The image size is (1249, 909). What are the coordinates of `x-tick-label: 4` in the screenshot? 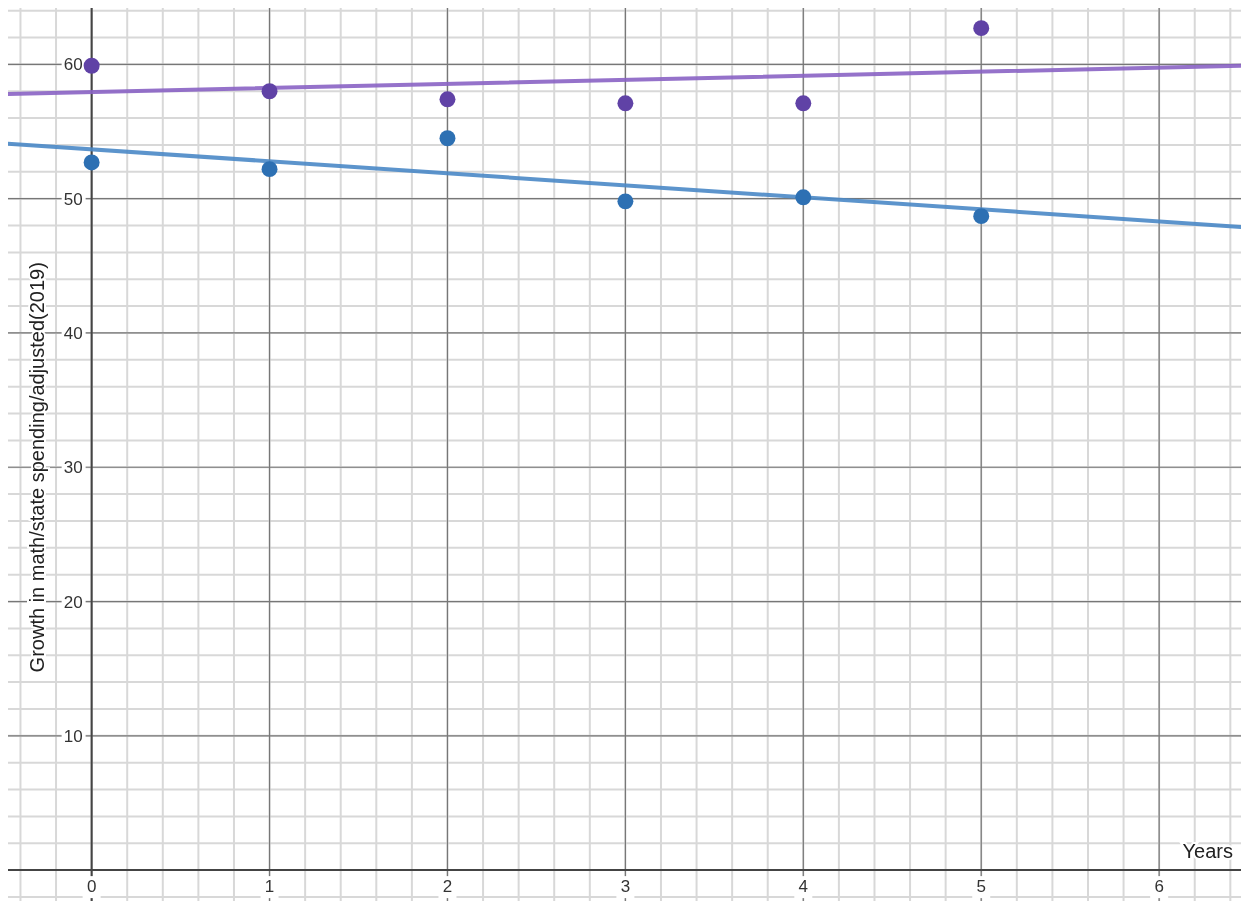 It's located at (803, 887).